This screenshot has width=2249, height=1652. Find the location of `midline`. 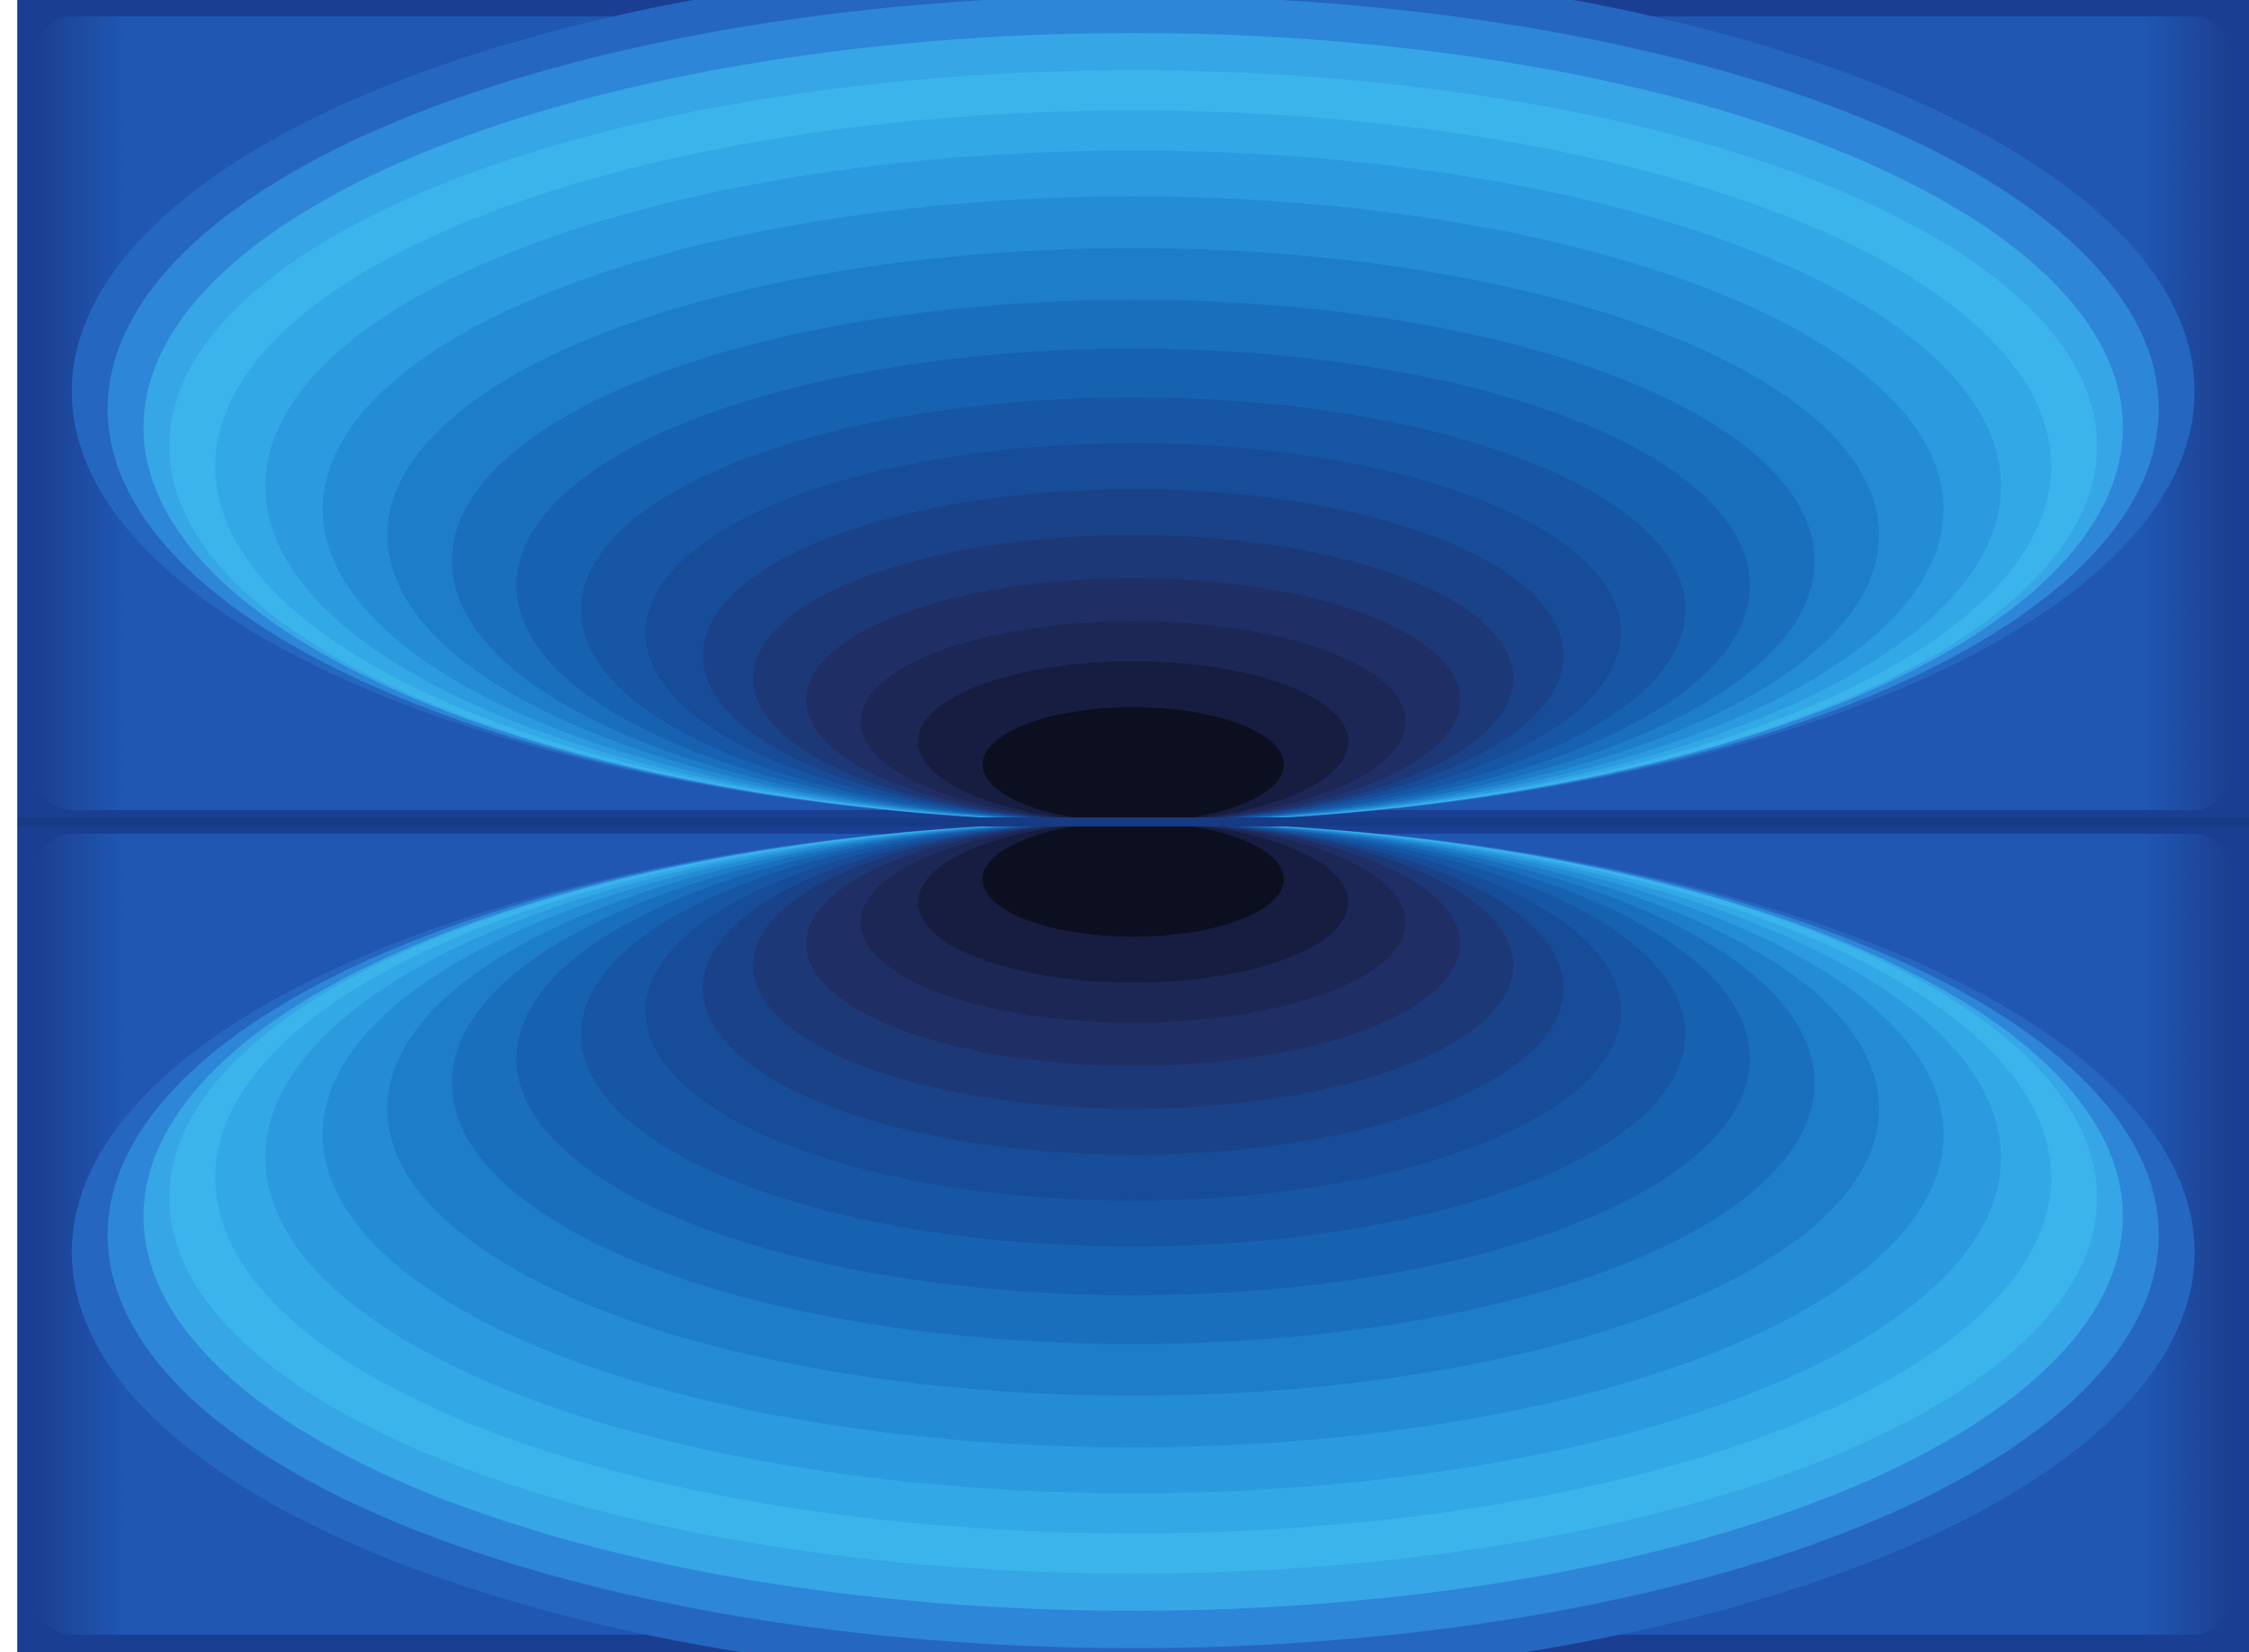

midline is located at coordinates (1133, 822).